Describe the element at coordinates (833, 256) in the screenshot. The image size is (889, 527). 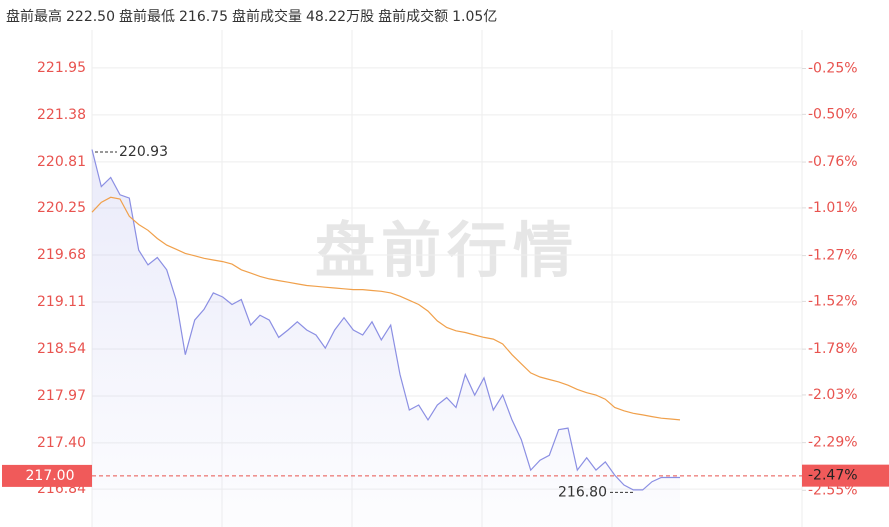
I see `y2-tick-label: -1.27%` at that location.